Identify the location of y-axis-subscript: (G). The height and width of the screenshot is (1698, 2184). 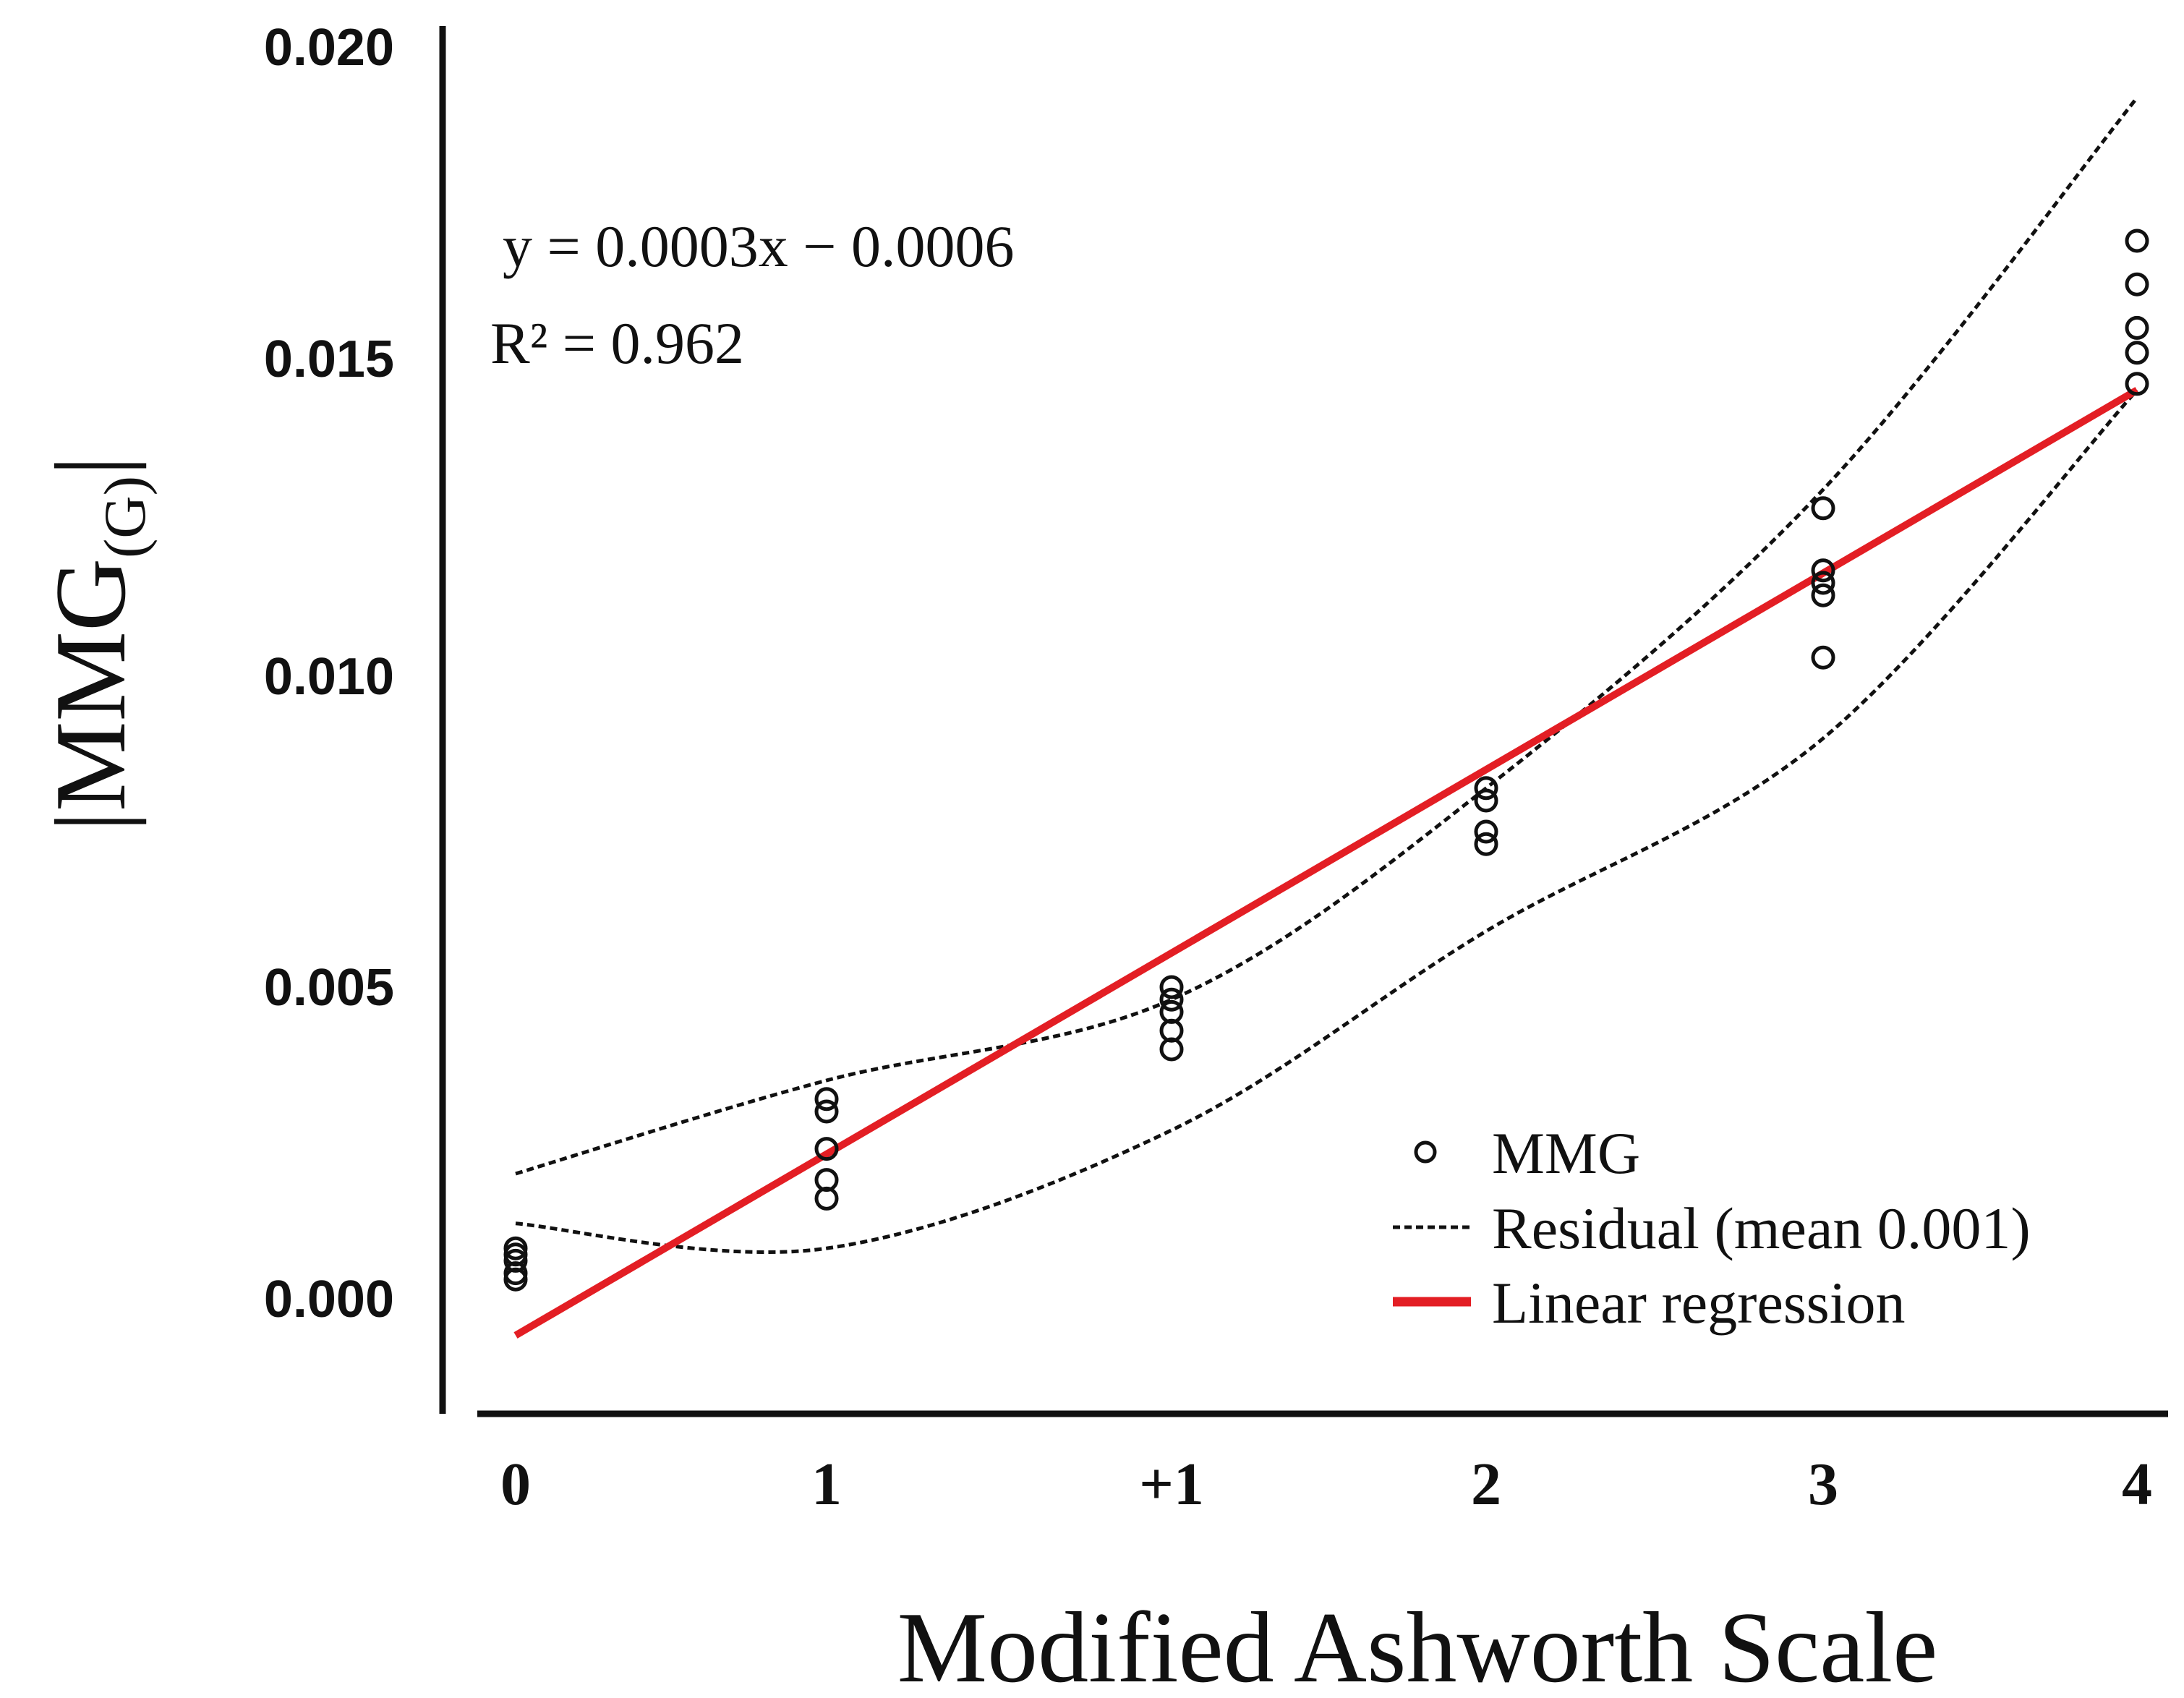
(125, 517).